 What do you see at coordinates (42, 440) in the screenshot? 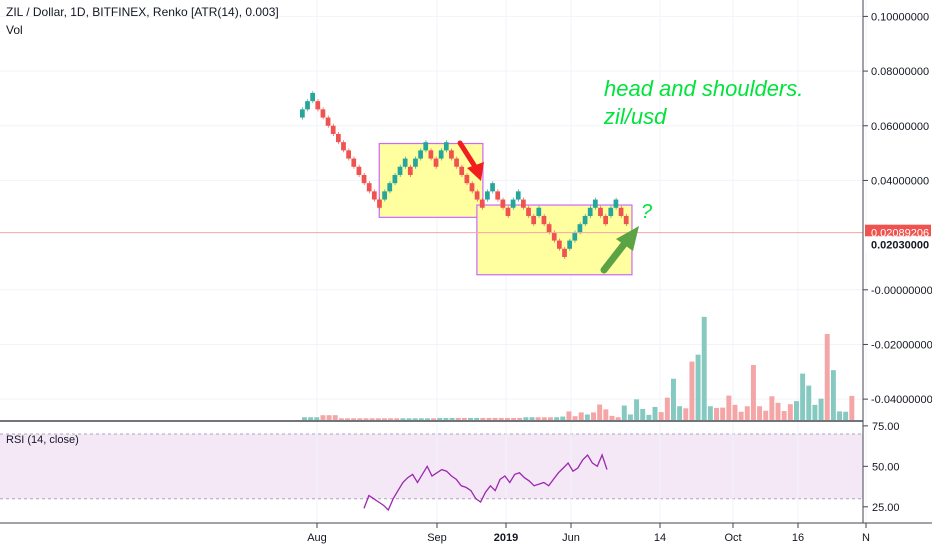
I see `rsi-legend: RSI (14, close)` at bounding box center [42, 440].